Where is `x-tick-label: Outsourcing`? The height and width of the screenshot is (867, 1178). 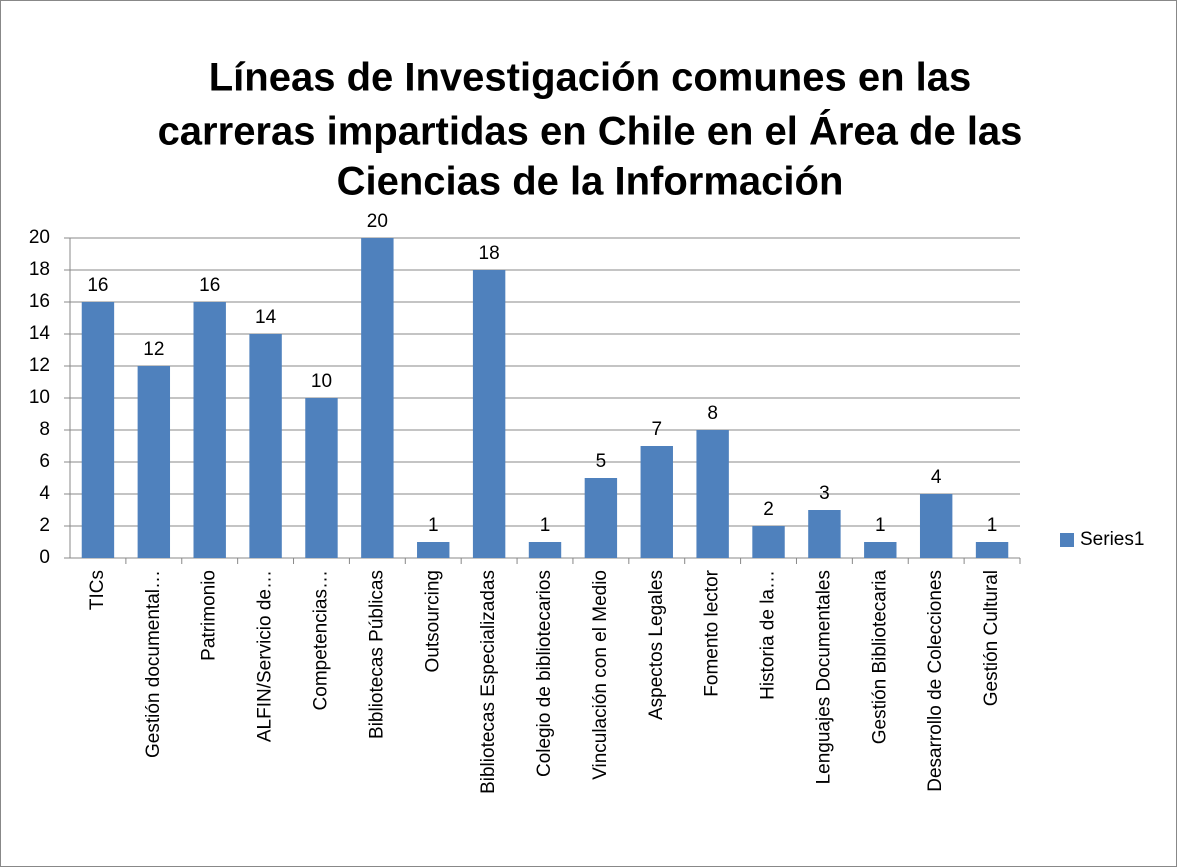 x-tick-label: Outsourcing is located at coordinates (432, 621).